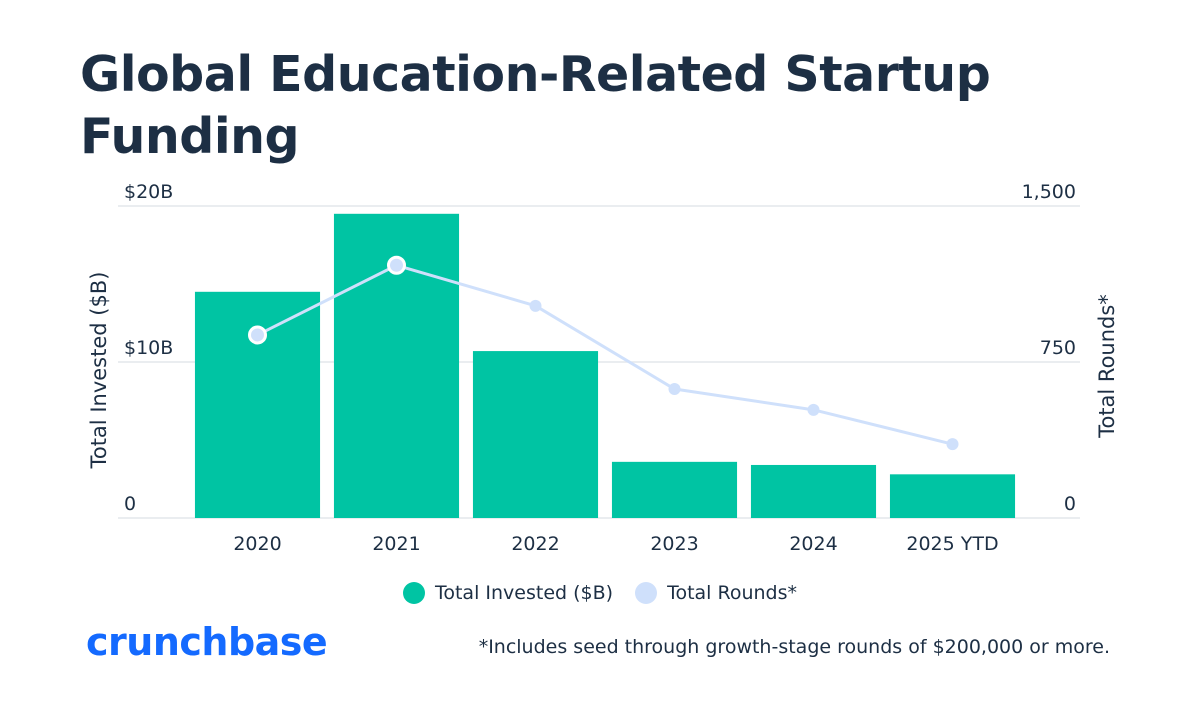 The width and height of the screenshot is (1200, 709). Describe the element at coordinates (813, 409) in the screenshot. I see `rounds-point-2024` at that location.